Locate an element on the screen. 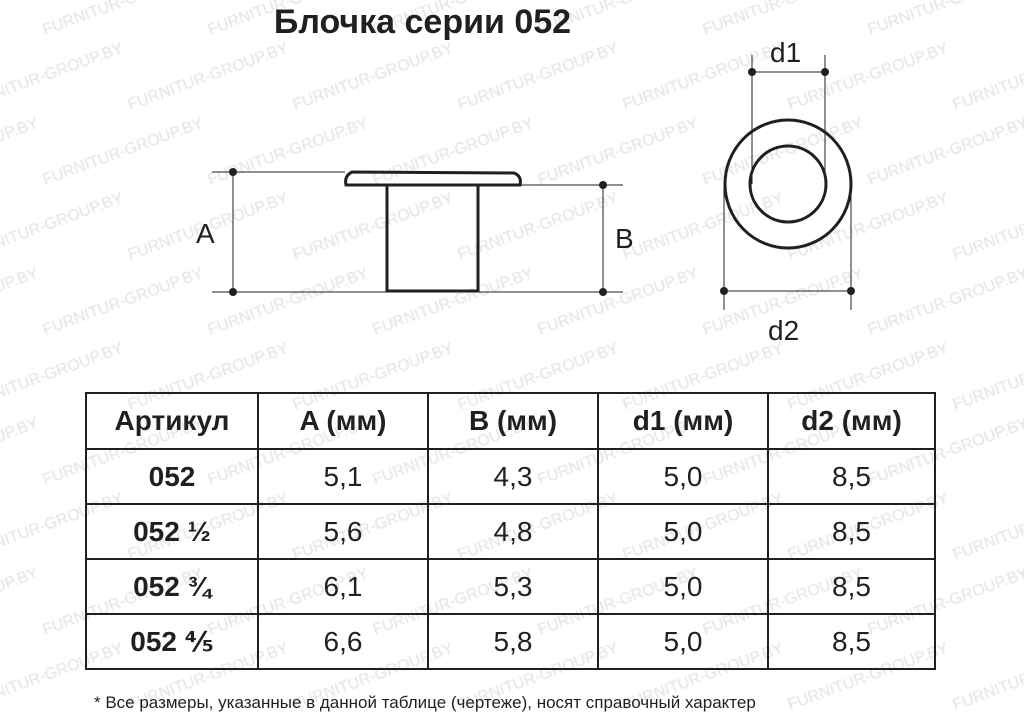  eyelet-tube is located at coordinates (432, 238).